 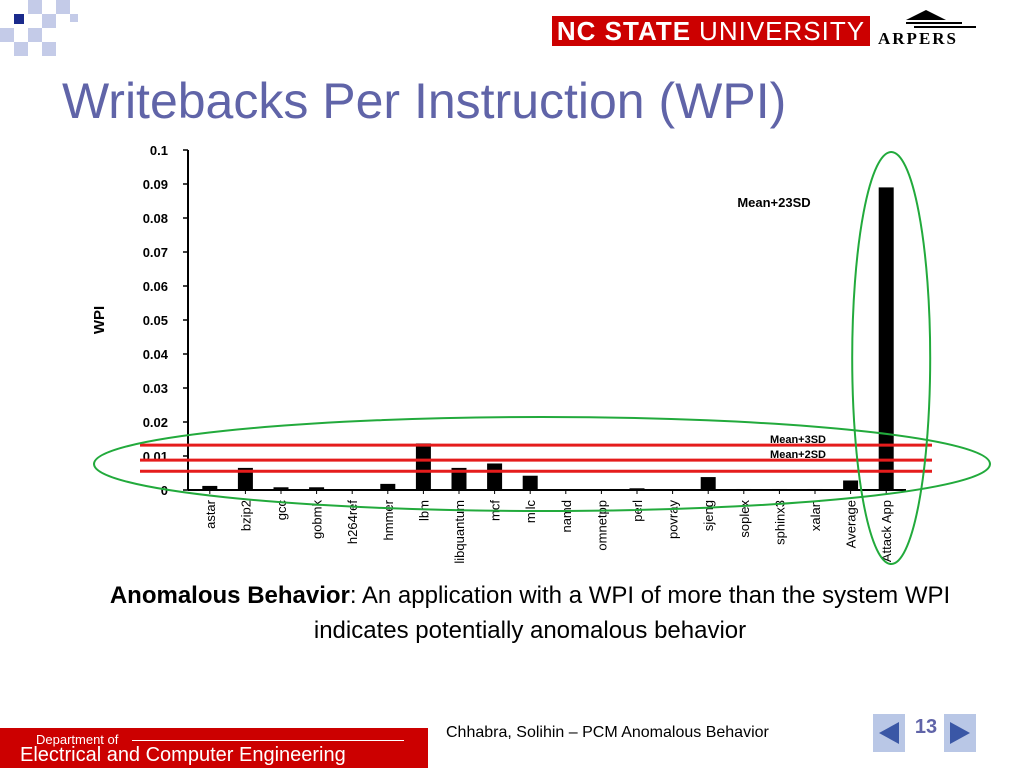 I want to click on threshold-label: Mean+2SD, so click(x=798, y=455).